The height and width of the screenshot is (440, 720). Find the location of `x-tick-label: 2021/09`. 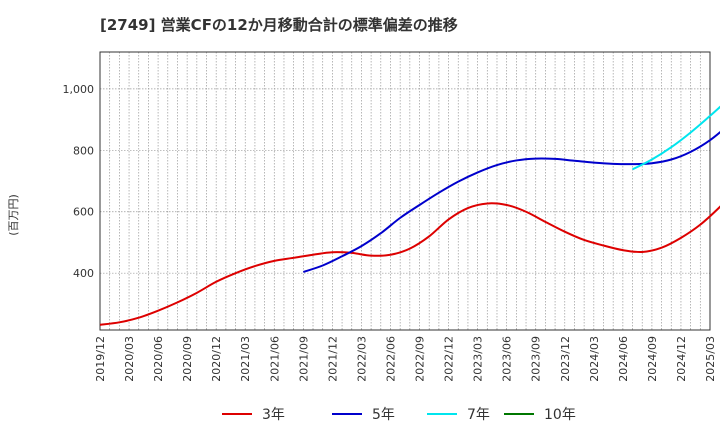

x-tick-label: 2021/09 is located at coordinates (303, 359).